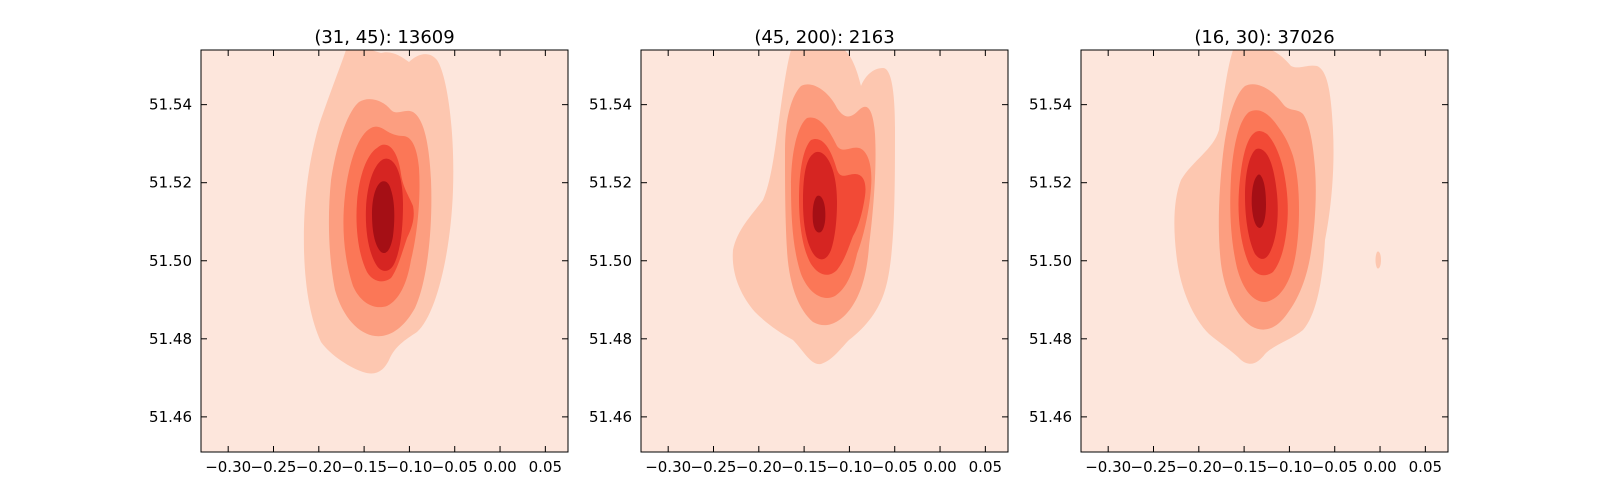 The width and height of the screenshot is (1600, 500). I want to click on subplot-title: (16, 30): 37026, so click(1264, 37).